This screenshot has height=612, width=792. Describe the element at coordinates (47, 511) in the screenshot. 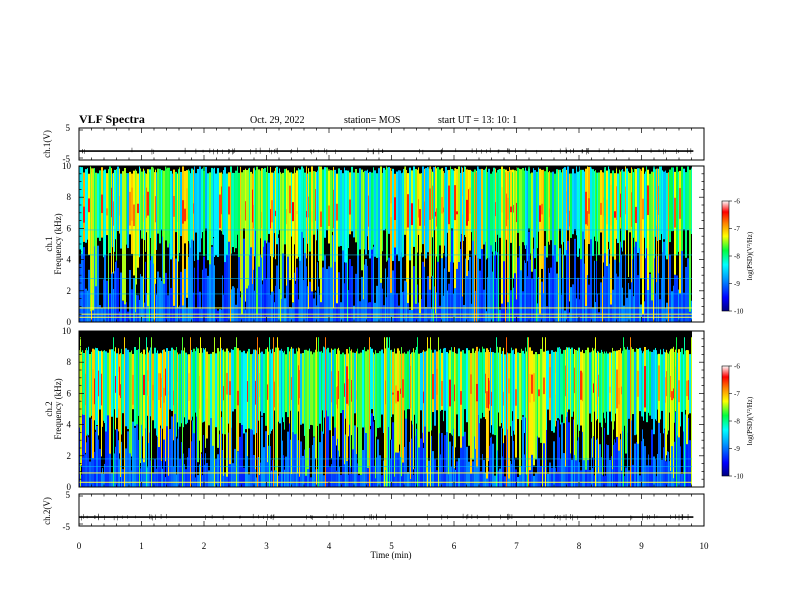

I see `ch2-waveform-ylabel: ch.2(V)` at that location.